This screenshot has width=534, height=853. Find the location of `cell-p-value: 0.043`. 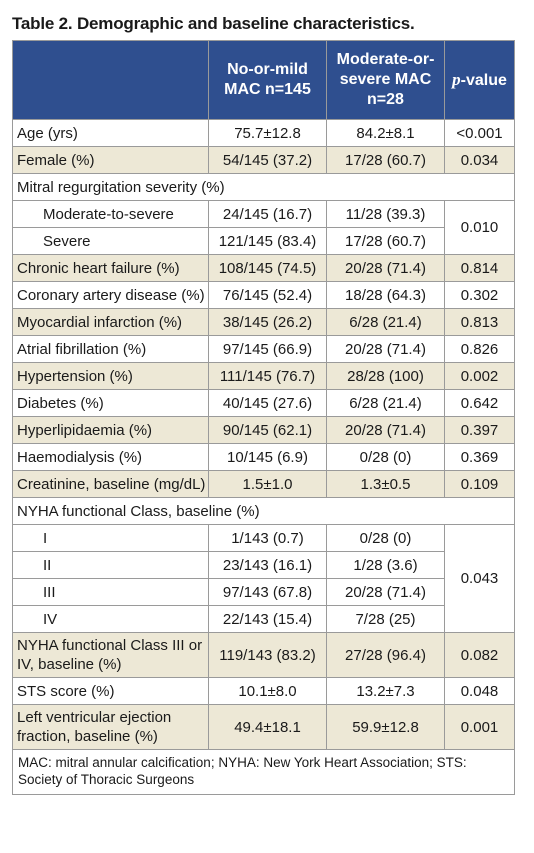

cell-p-value: 0.043 is located at coordinates (479, 578).